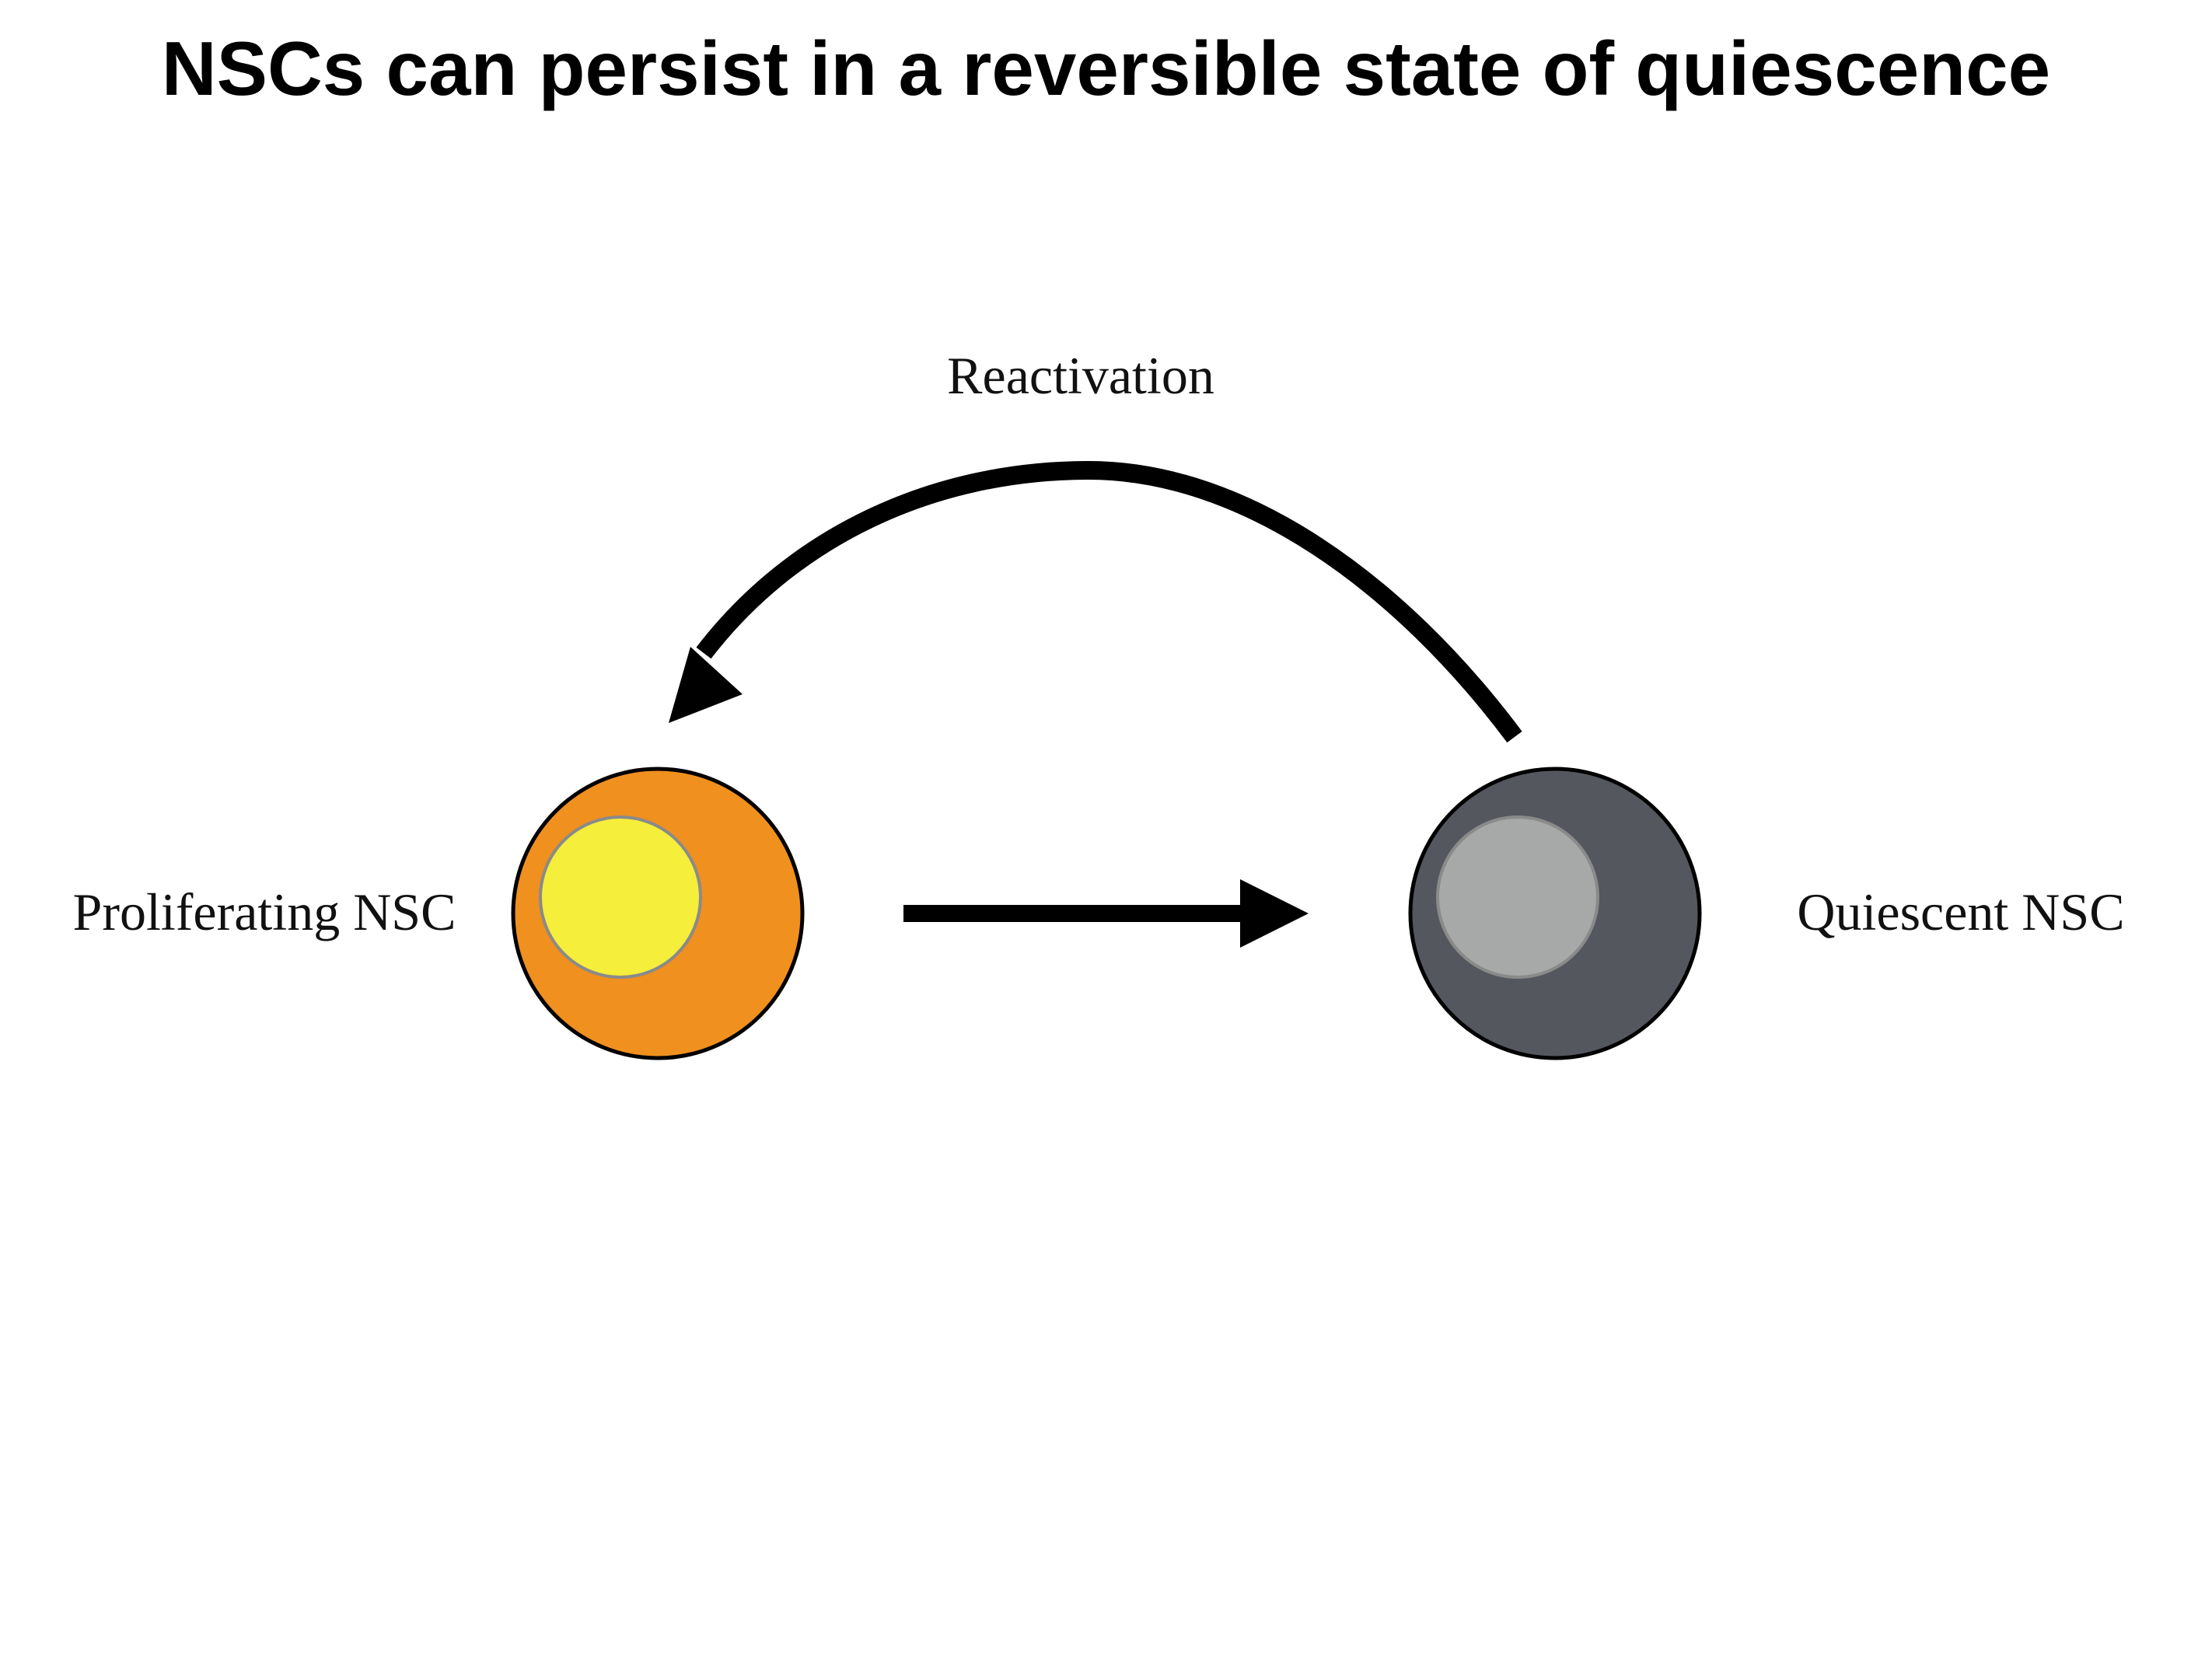  Describe the element at coordinates (264, 911) in the screenshot. I see `proliferating-label: Proliferating NSC` at that location.